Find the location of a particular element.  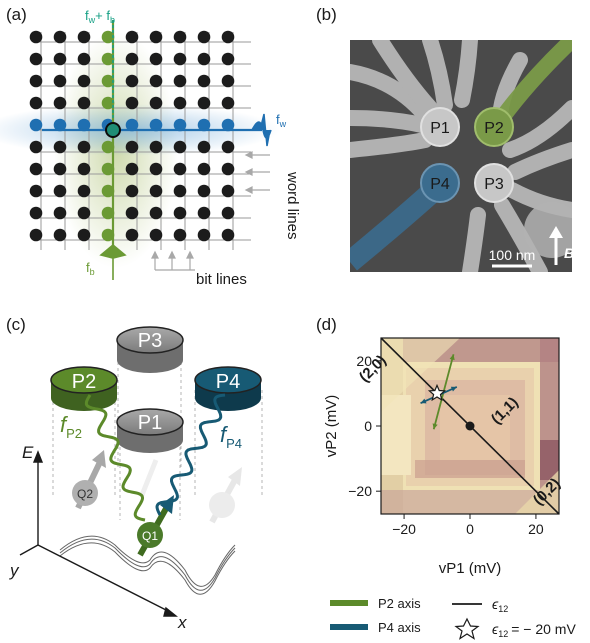

axis-label-E: E is located at coordinates (28, 452).